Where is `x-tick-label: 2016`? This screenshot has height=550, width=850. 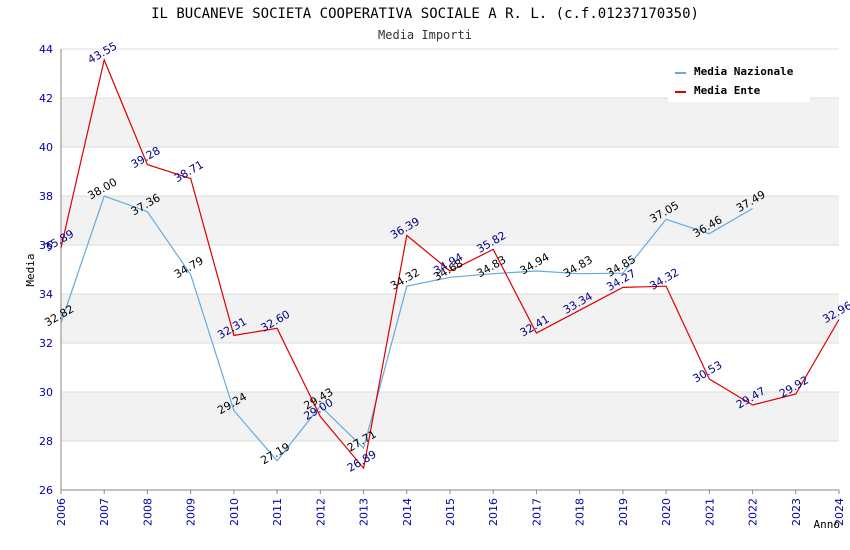
x-tick-label: 2016 is located at coordinates (493, 512).